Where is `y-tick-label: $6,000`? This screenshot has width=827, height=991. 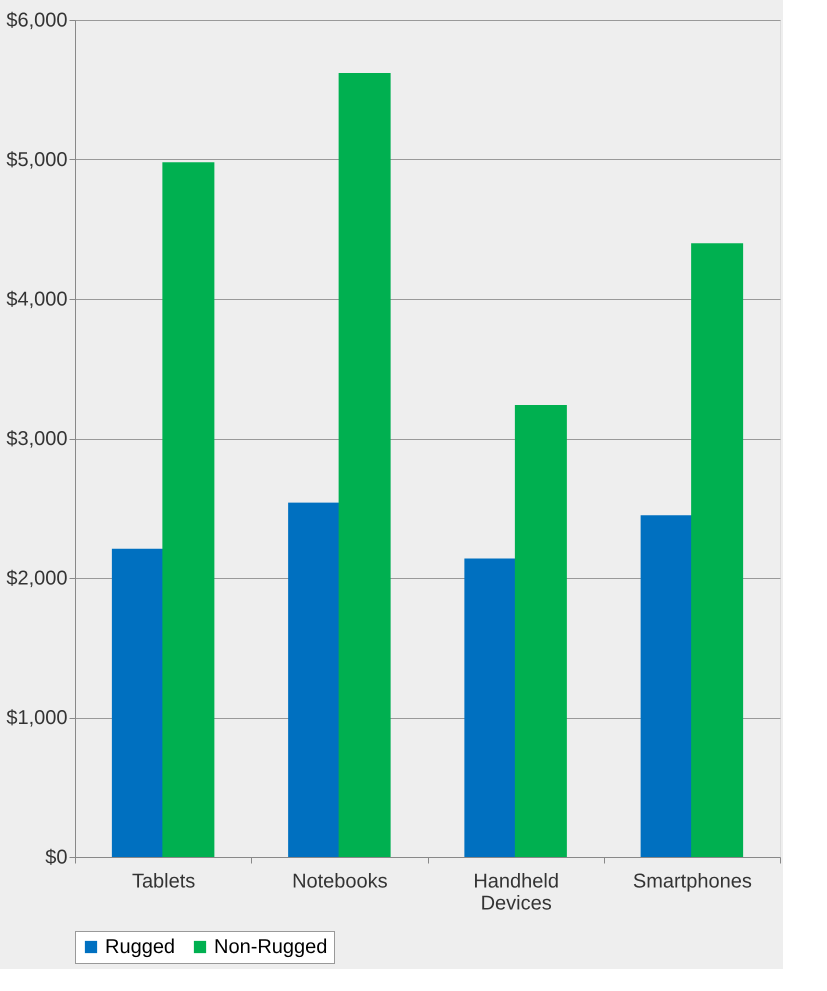 y-tick-label: $6,000 is located at coordinates (37, 21).